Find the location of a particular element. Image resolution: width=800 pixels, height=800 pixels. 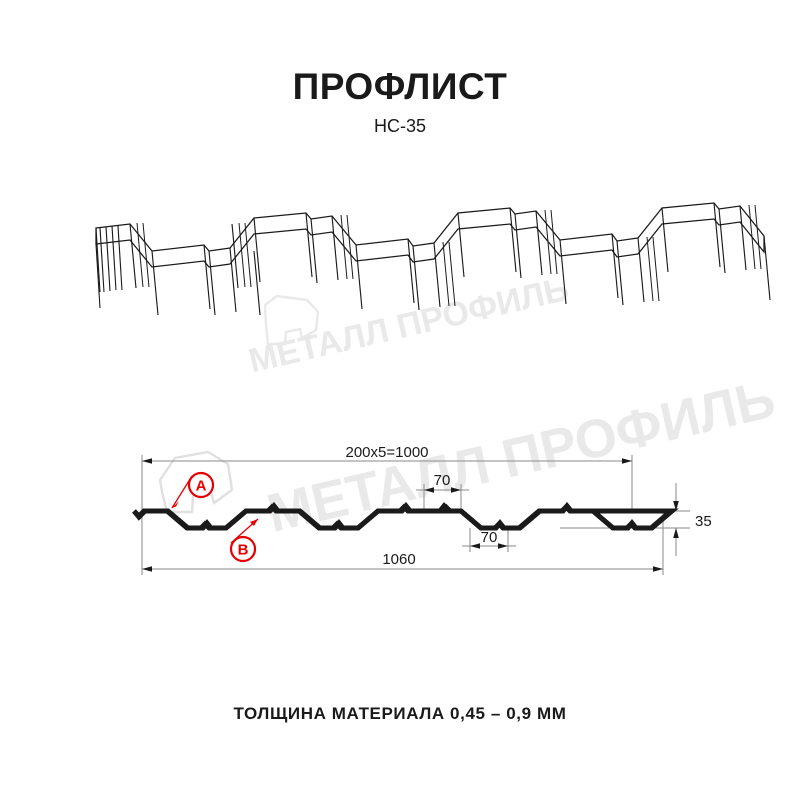

dim-crest-width: 70 is located at coordinates (442, 480).